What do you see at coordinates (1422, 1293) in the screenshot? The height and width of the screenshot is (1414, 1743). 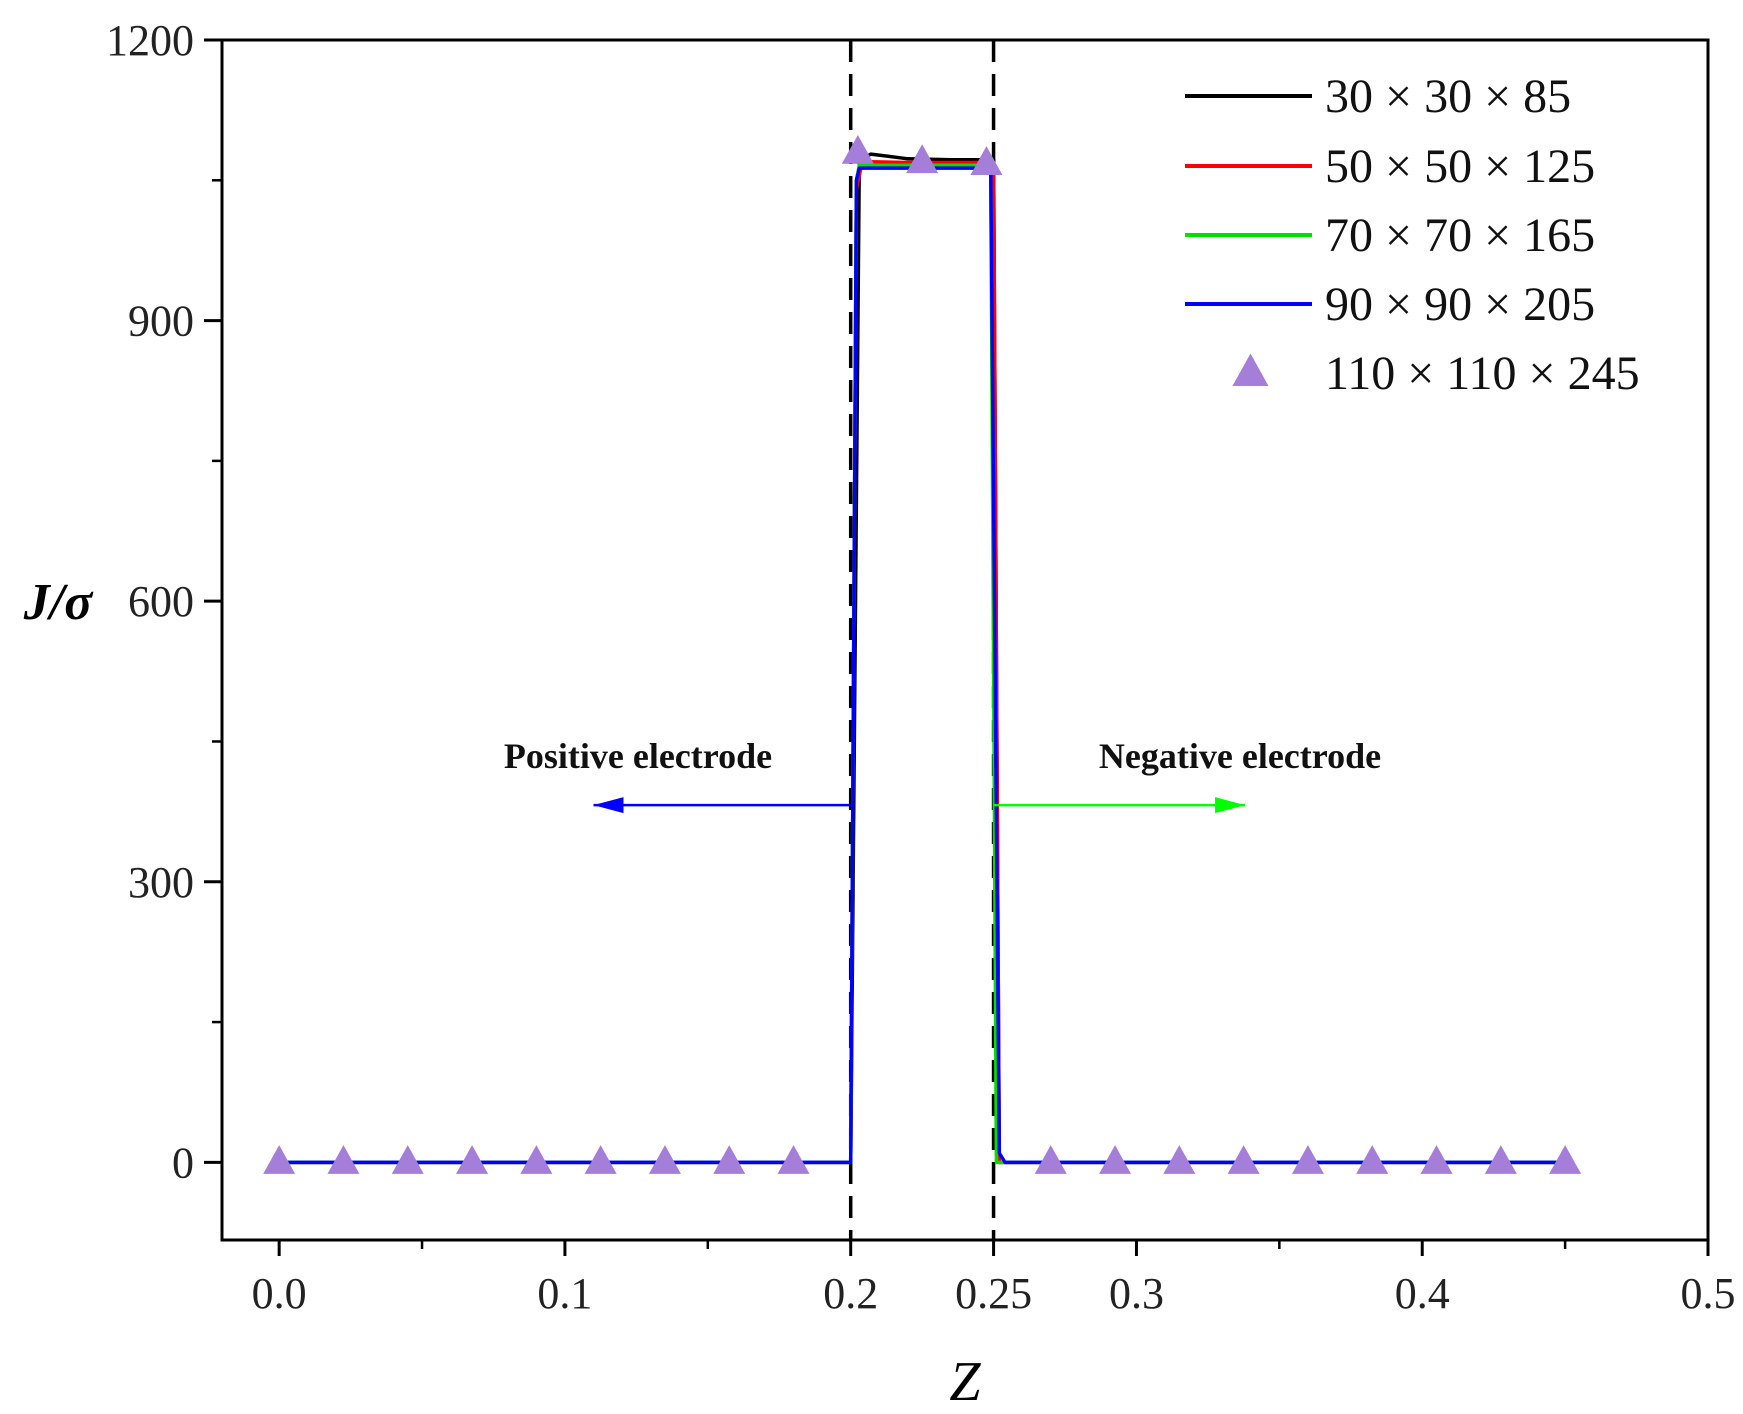 I see `x-tick-label: 0.4` at bounding box center [1422, 1293].